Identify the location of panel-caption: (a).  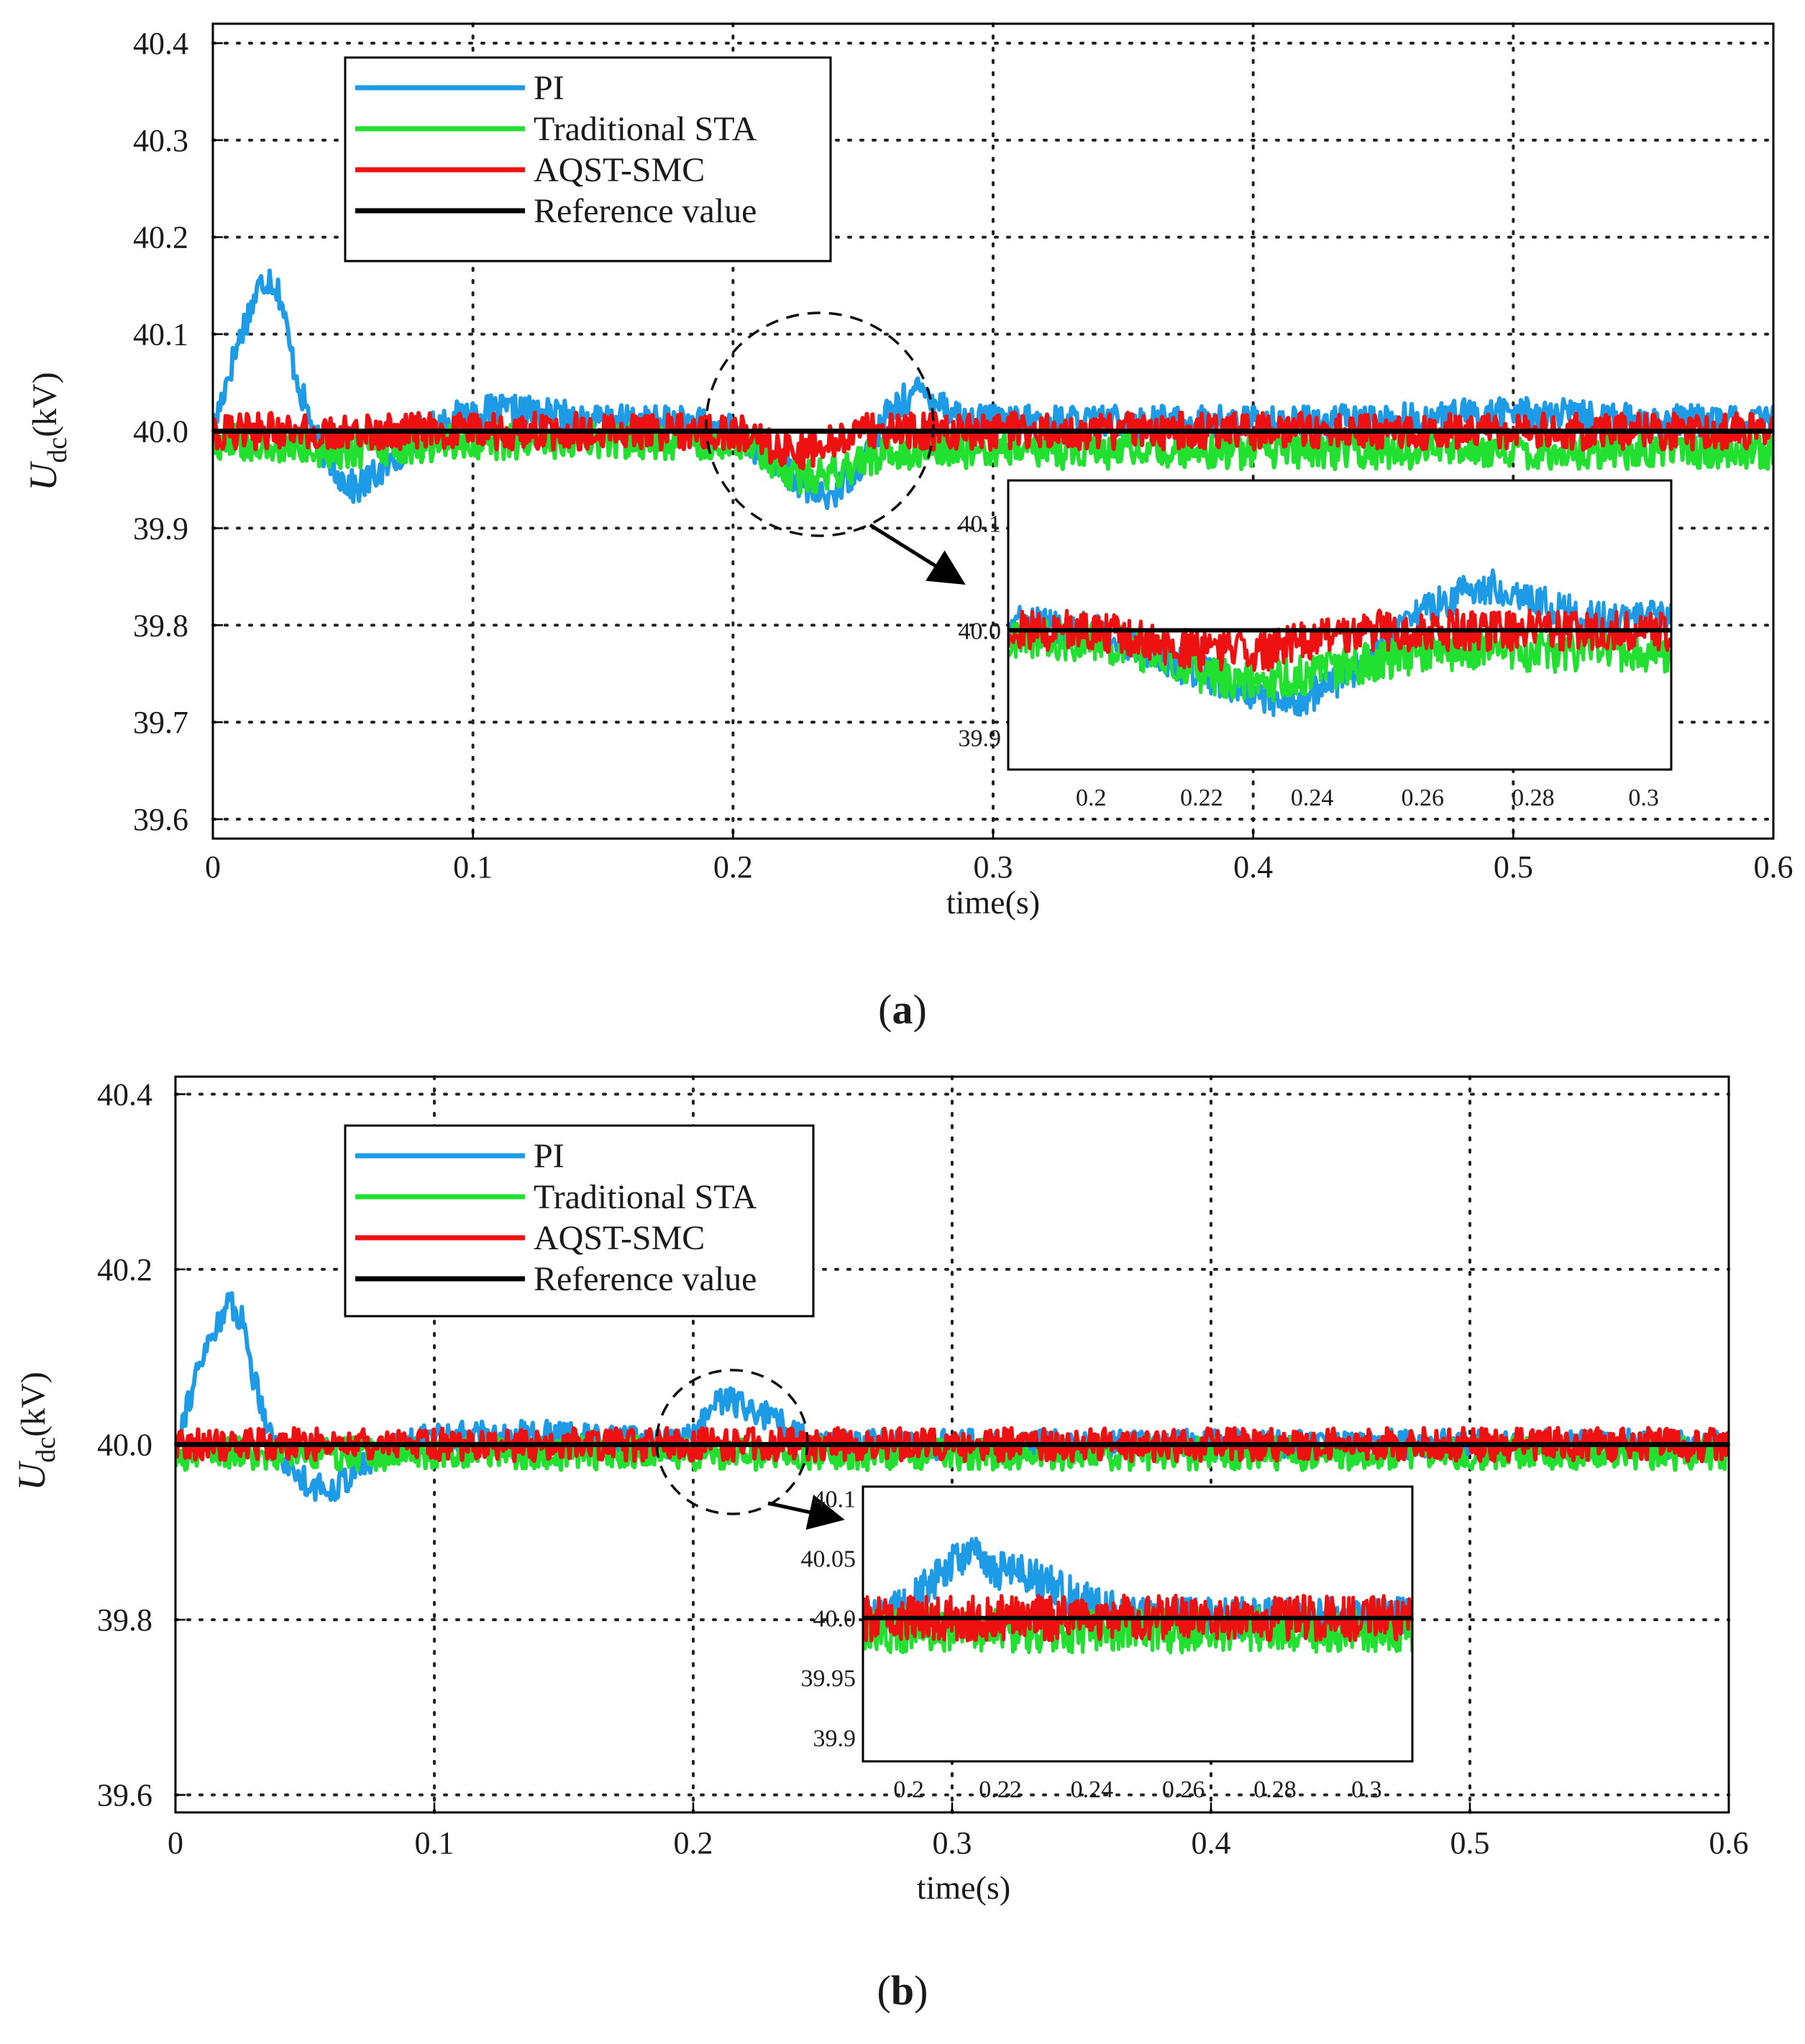
(902, 1010).